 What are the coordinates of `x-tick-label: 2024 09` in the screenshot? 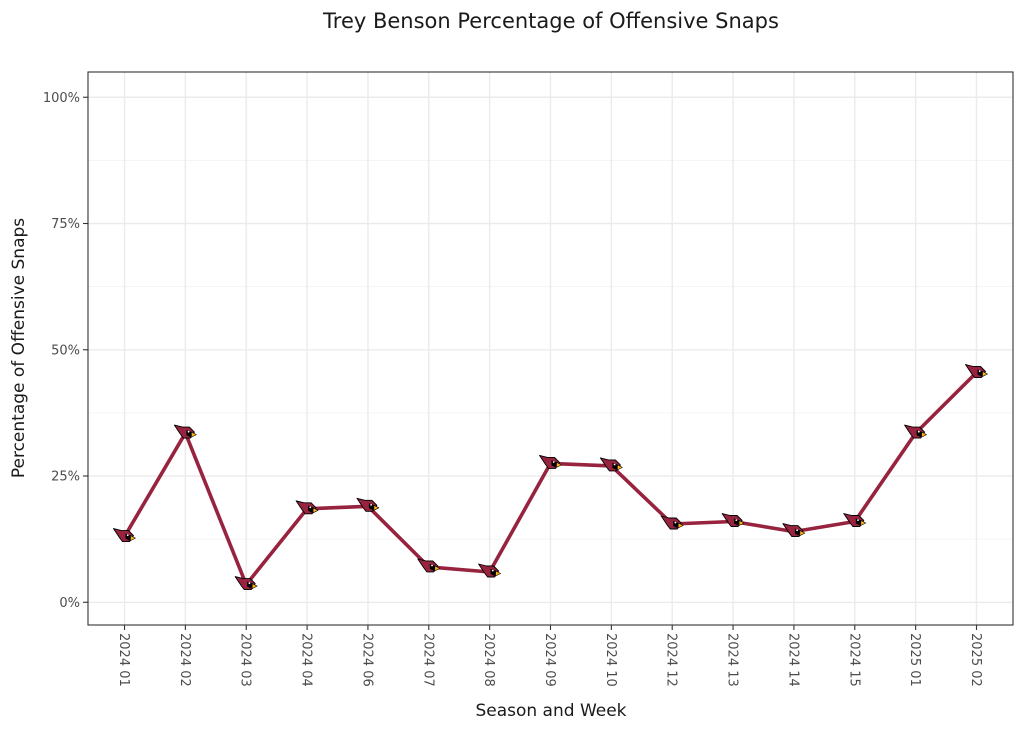 It's located at (549, 660).